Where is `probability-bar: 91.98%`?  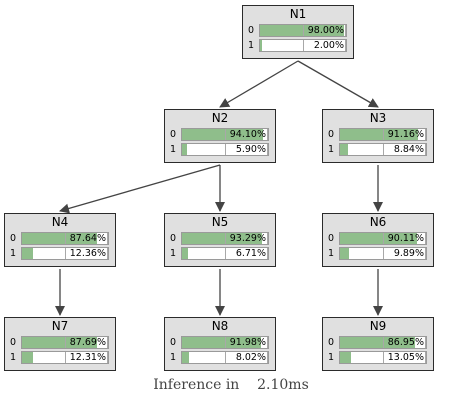 probability-bar: 91.98% is located at coordinates (225, 342).